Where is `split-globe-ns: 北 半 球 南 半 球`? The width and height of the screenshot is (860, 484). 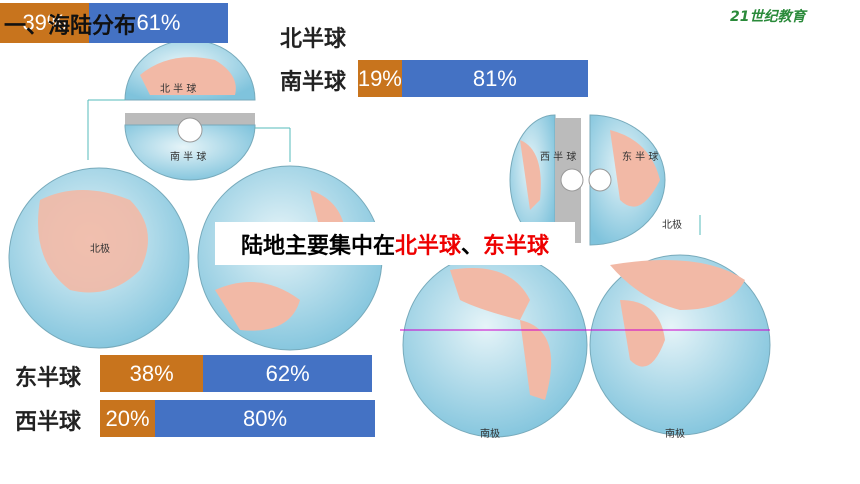
split-globe-ns: 北 半 球 南 半 球 is located at coordinates (190, 110).